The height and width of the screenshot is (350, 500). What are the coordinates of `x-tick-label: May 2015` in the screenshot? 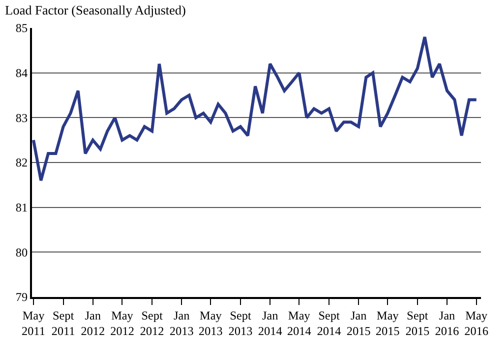 It's located at (388, 323).